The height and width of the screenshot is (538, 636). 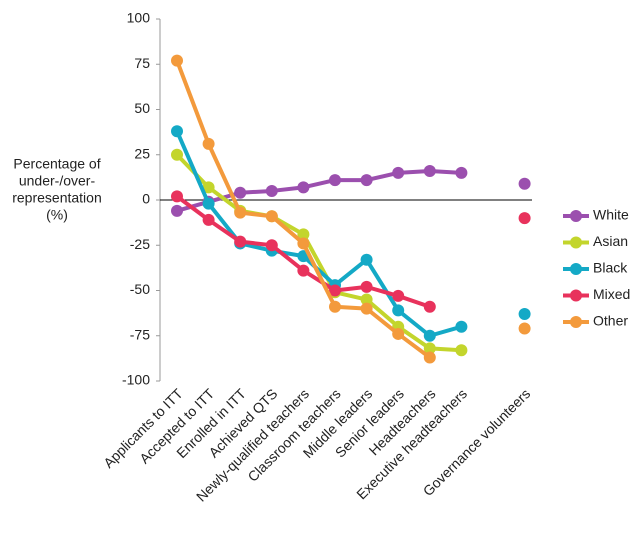 What do you see at coordinates (57, 198) in the screenshot?
I see `y-axis-label: representation` at bounding box center [57, 198].